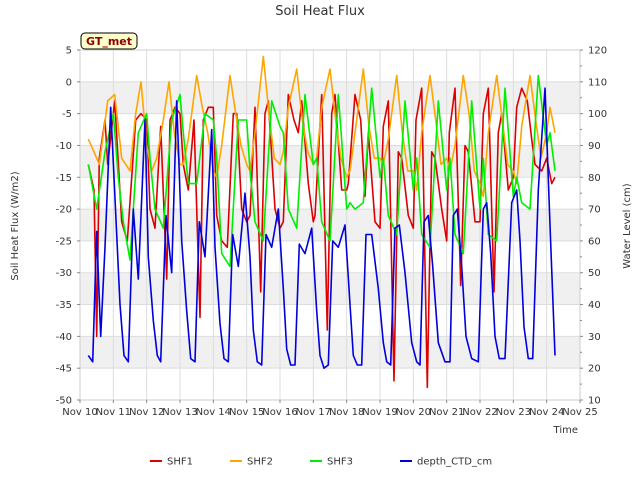 This screenshot has height=480, width=640. Describe the element at coordinates (597, 51) in the screenshot. I see `y-tick-label-right: 120` at that location.